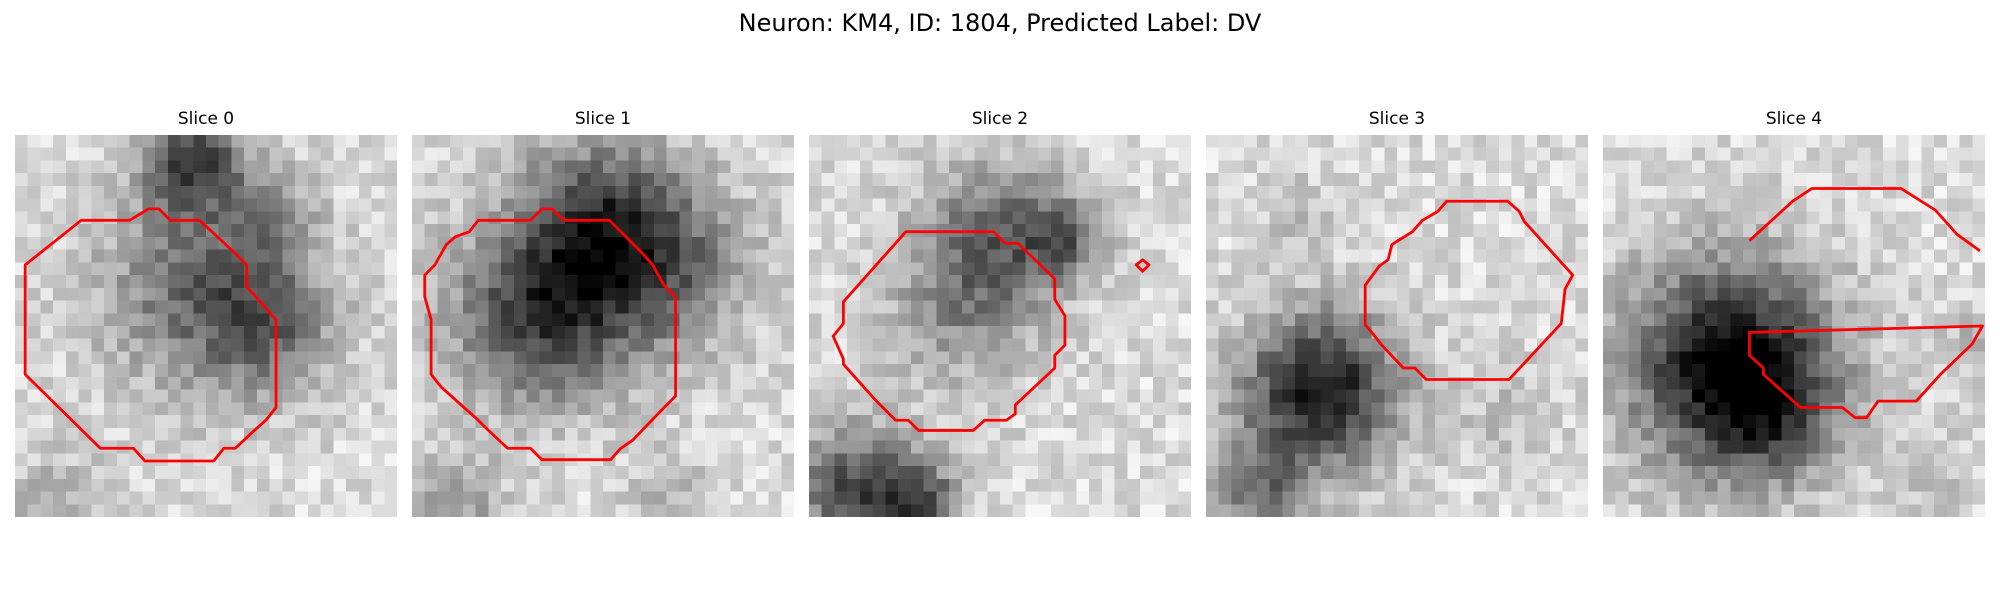 Image resolution: width=2000 pixels, height=600 pixels. Describe the element at coordinates (206, 119) in the screenshot. I see `slice-title-0: Slice 0` at that location.